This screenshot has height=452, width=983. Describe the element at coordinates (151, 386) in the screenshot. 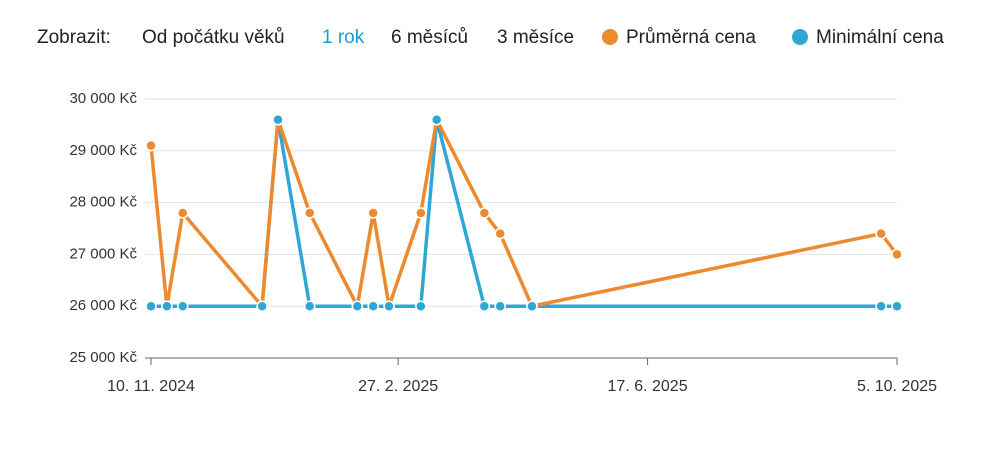

I see `x-tick-label: 10. 11. 2024` at that location.